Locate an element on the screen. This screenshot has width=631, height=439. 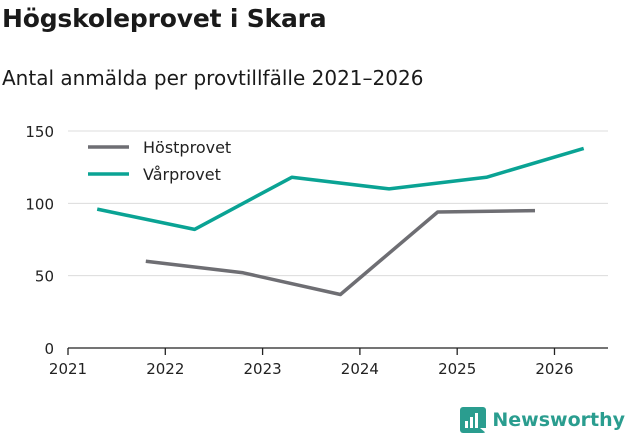
y-tick-label: 100 is located at coordinates (39, 204).